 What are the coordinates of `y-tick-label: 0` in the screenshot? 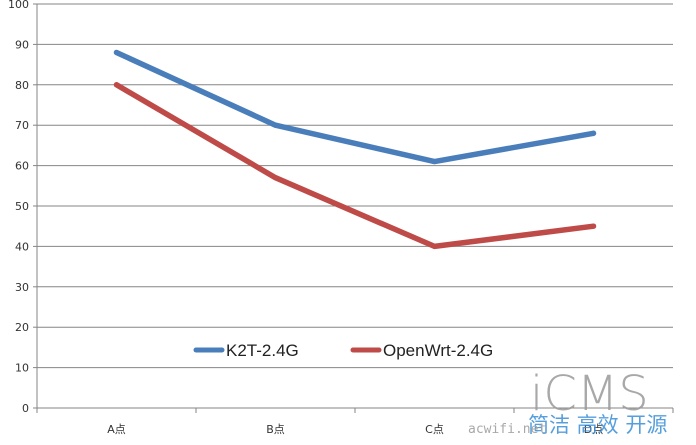 It's located at (25, 408).